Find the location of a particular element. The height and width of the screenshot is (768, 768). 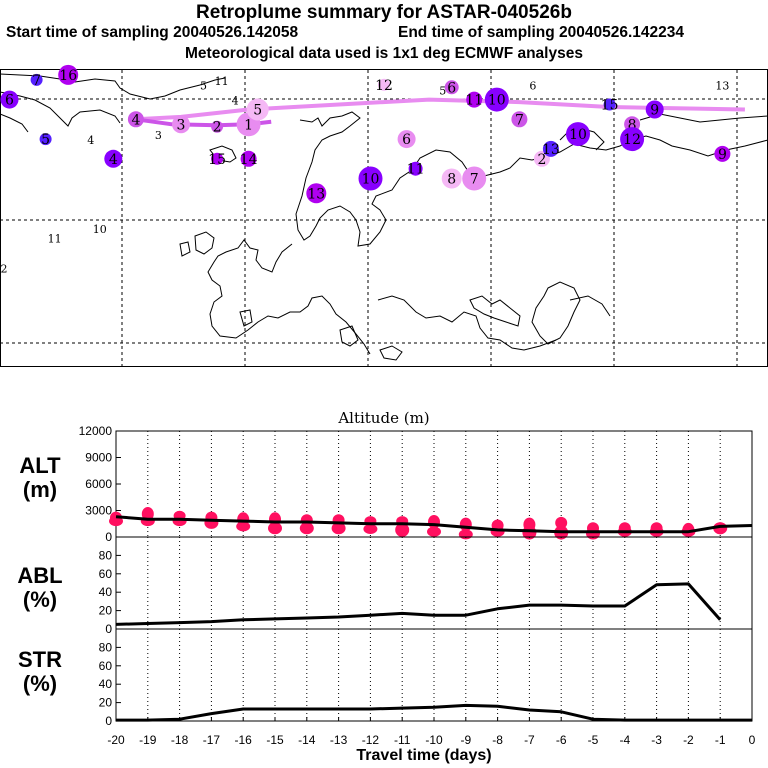

x-tick-label: -18 is located at coordinates (180, 740).